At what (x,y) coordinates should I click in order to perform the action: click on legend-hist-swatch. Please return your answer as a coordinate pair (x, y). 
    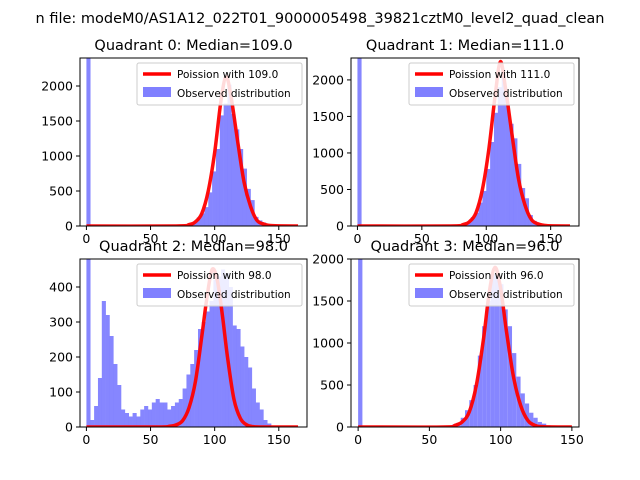
    Looking at the image, I should click on (429, 92).